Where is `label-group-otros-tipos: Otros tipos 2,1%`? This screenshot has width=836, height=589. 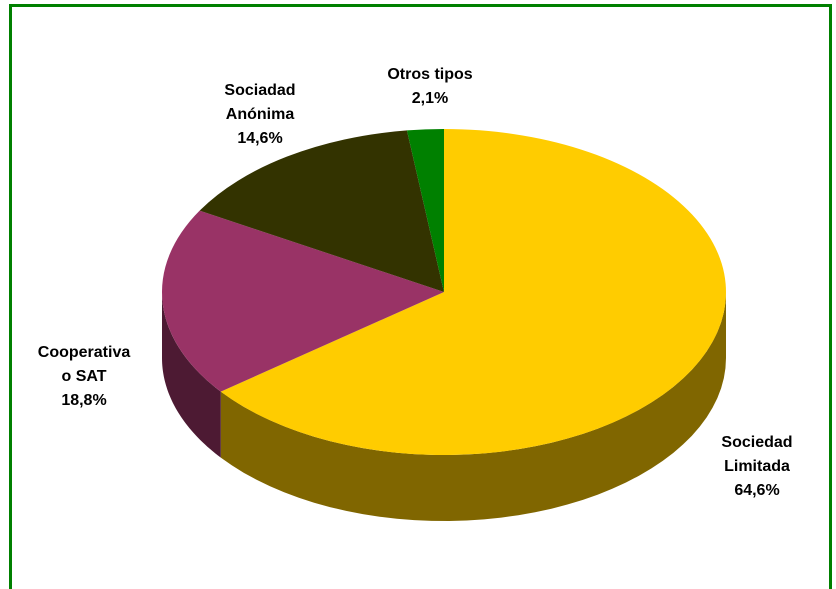
label-group-otros-tipos: Otros tipos 2,1% is located at coordinates (429, 86).